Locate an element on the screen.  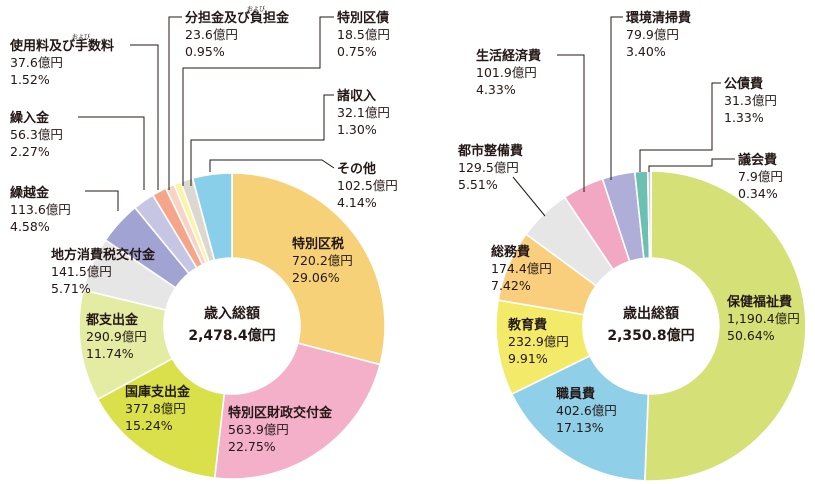
slice-percent: 5.71% is located at coordinates (71, 288).